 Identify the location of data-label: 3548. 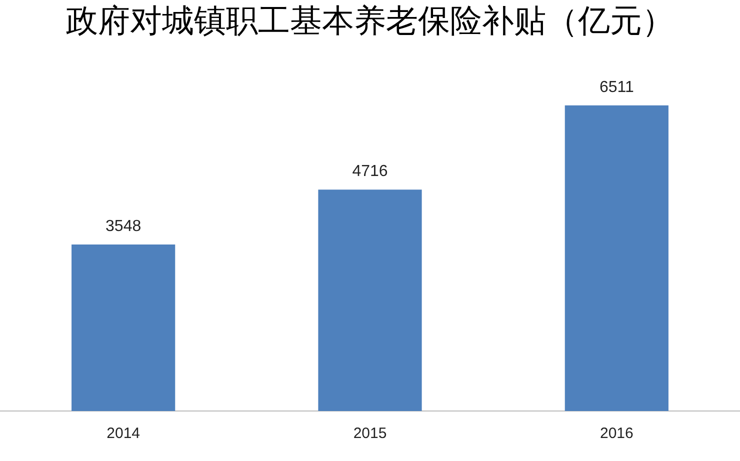
(124, 226).